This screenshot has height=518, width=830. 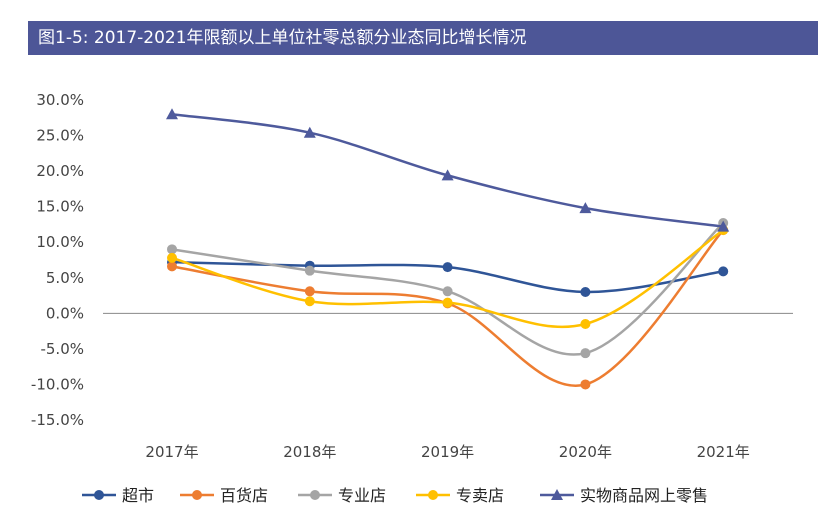 I want to click on y-tick-label: -10.0%, so click(x=57, y=384).